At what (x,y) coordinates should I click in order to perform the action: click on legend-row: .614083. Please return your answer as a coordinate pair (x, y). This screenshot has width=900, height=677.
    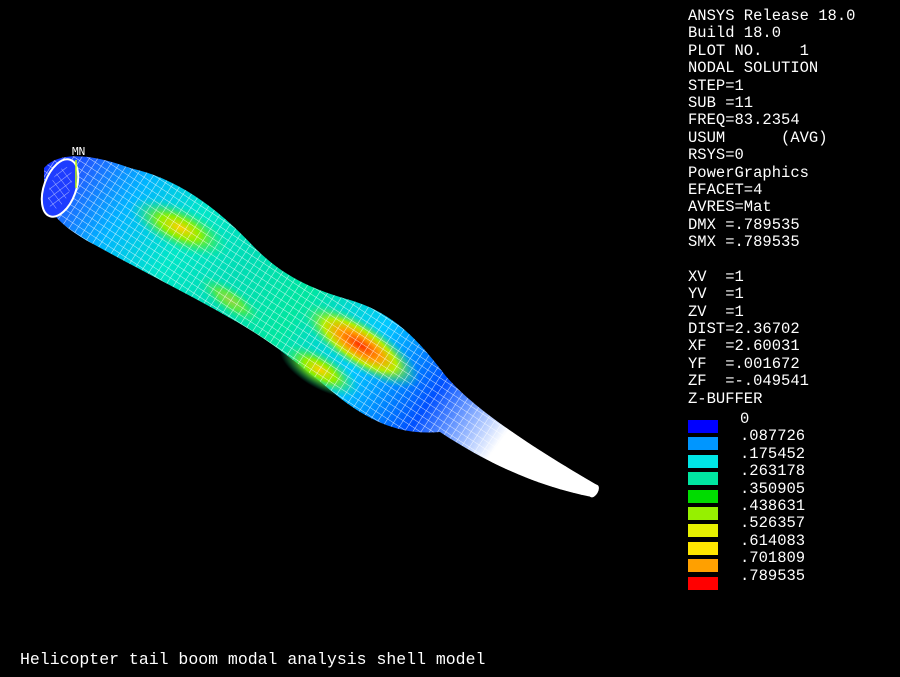
    Looking at the image, I should click on (790, 543).